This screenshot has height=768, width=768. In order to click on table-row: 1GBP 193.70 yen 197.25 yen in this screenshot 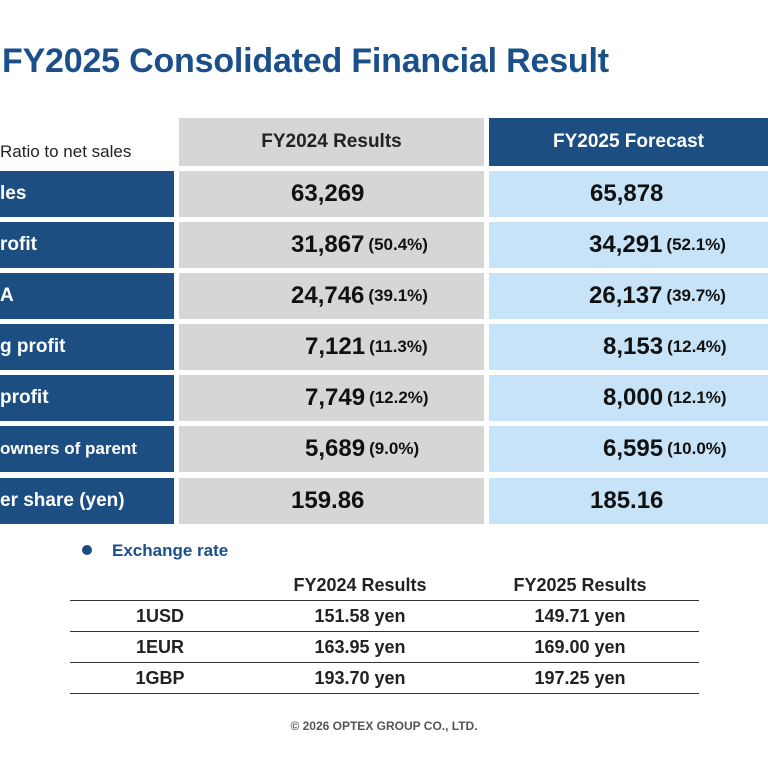, I will do `click(384, 678)`.